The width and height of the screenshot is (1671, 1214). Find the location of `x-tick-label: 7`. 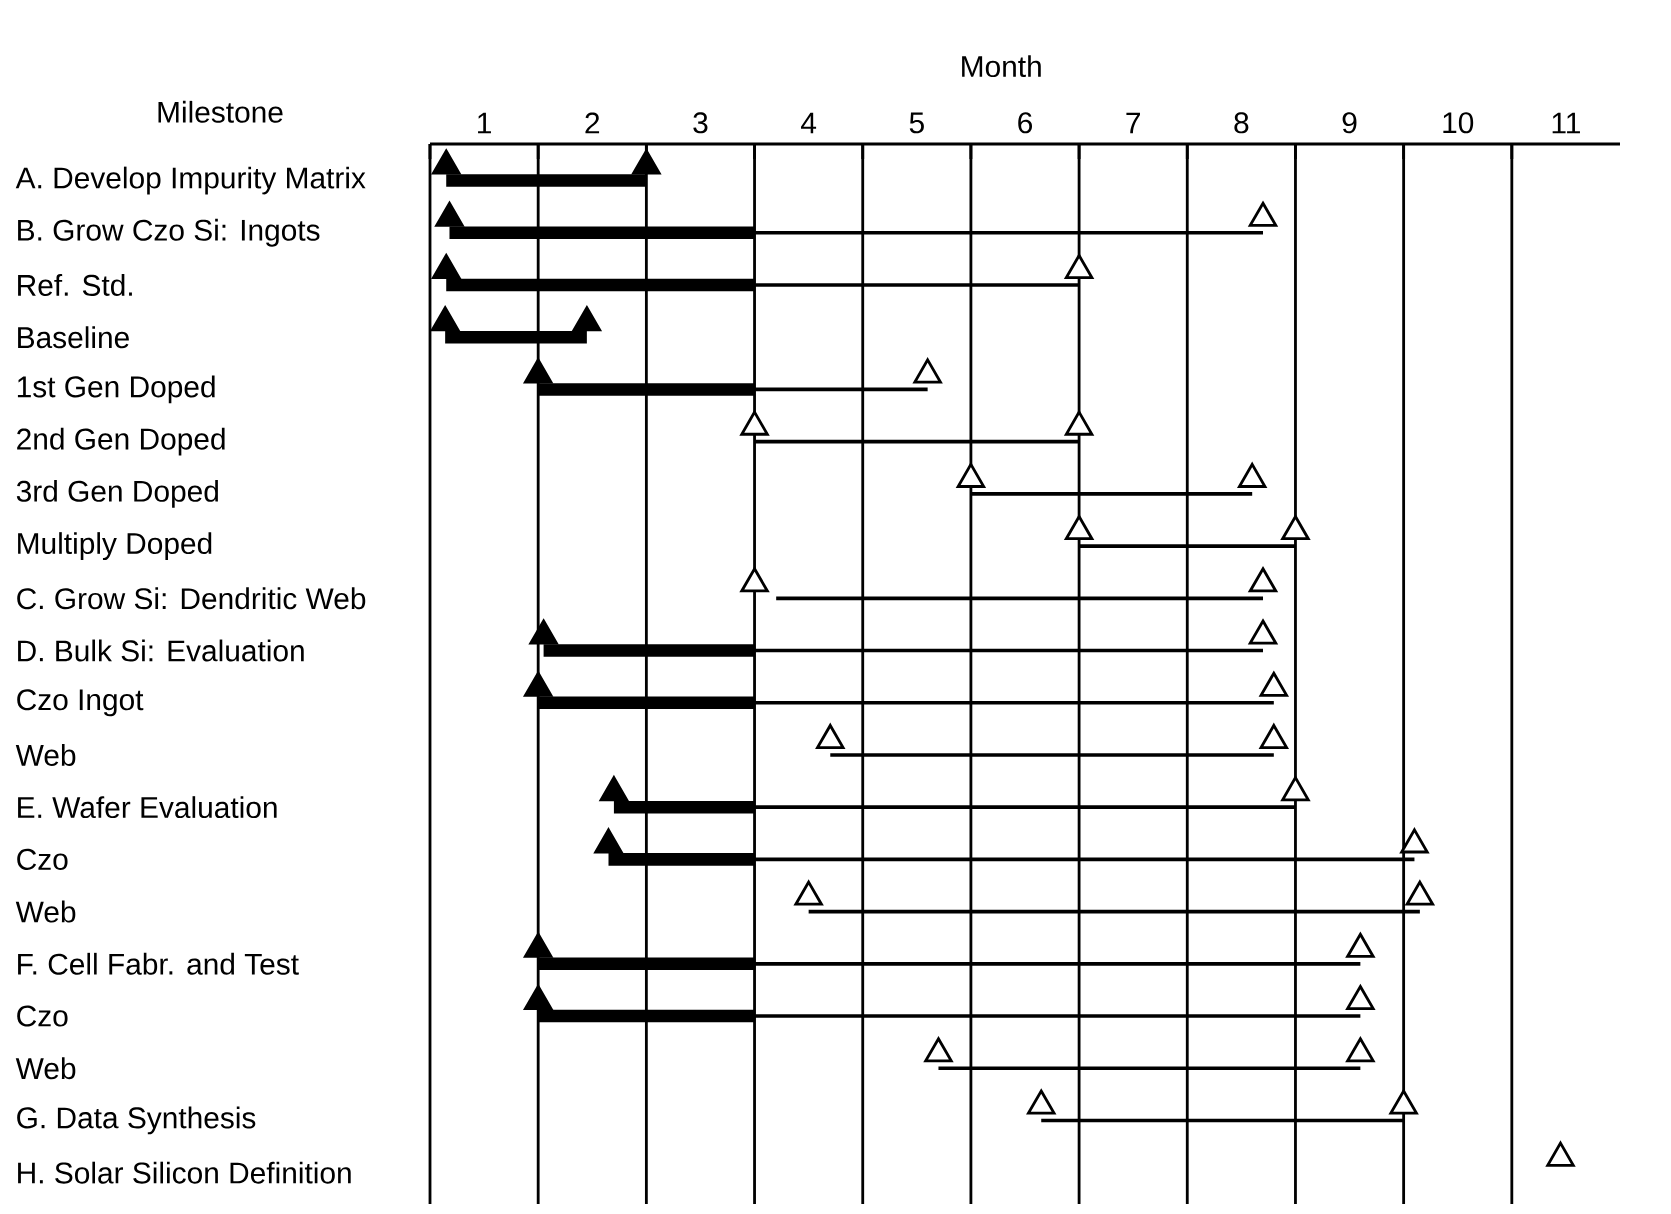

x-tick-label: 7 is located at coordinates (1133, 123).